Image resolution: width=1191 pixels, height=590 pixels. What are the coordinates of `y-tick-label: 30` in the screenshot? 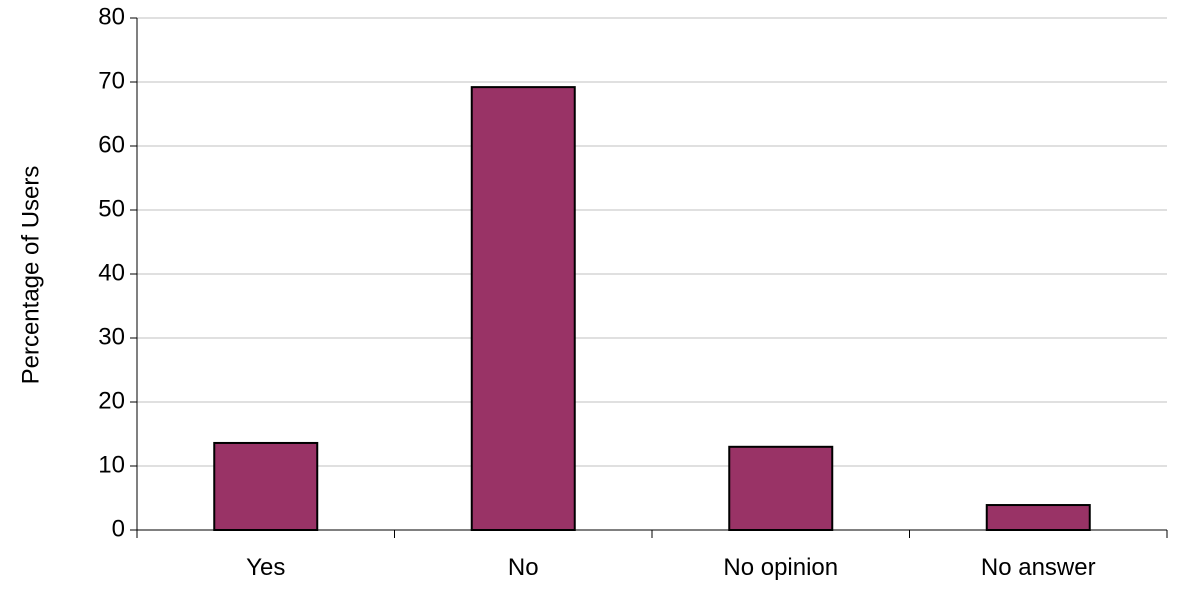 It's located at (111, 336).